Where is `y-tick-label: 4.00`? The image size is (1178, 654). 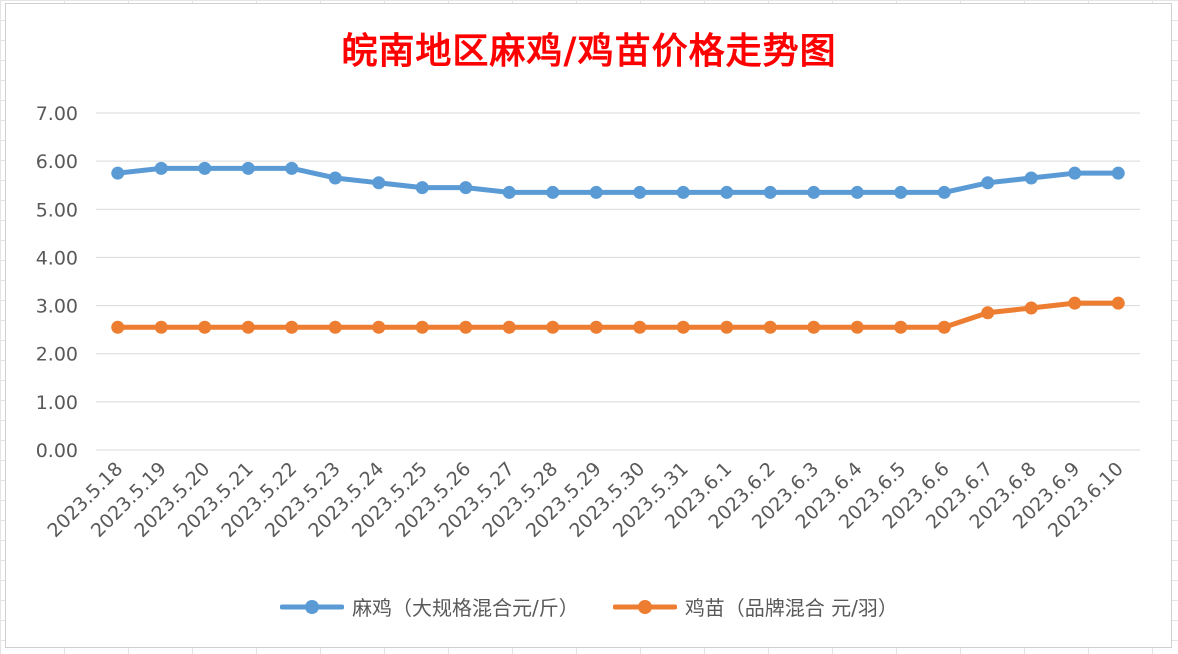 y-tick-label: 4.00 is located at coordinates (57, 258).